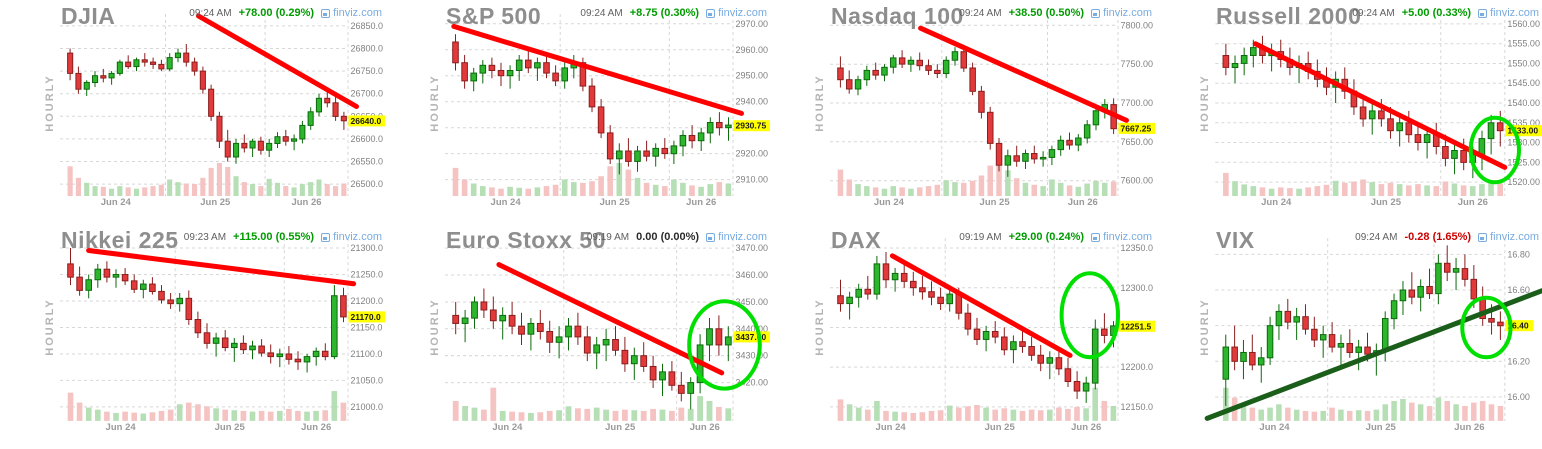 The width and height of the screenshot is (1542, 449). I want to click on quote-header: 09:19 AM 0.00 (0.00%) finviz.com, so click(677, 237).